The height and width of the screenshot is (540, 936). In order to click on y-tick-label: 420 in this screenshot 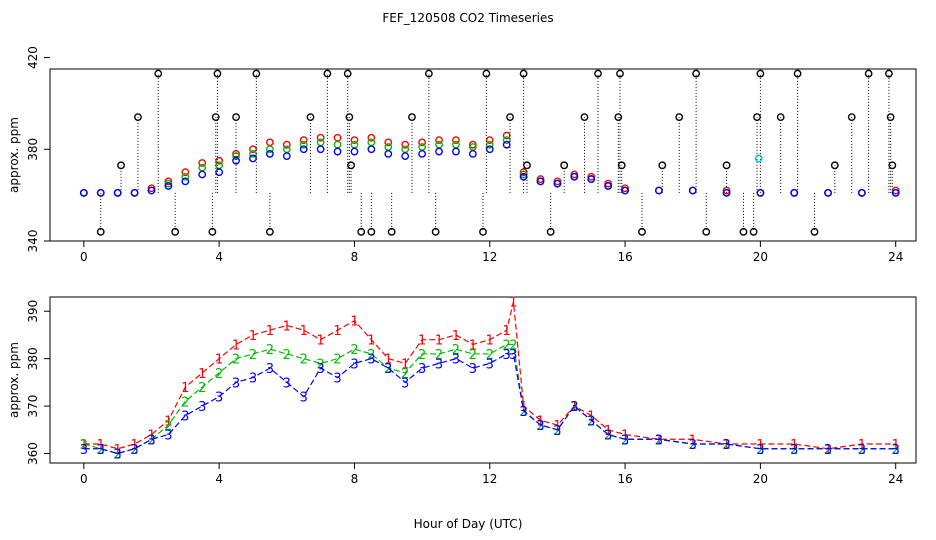, I will do `click(33, 57)`.